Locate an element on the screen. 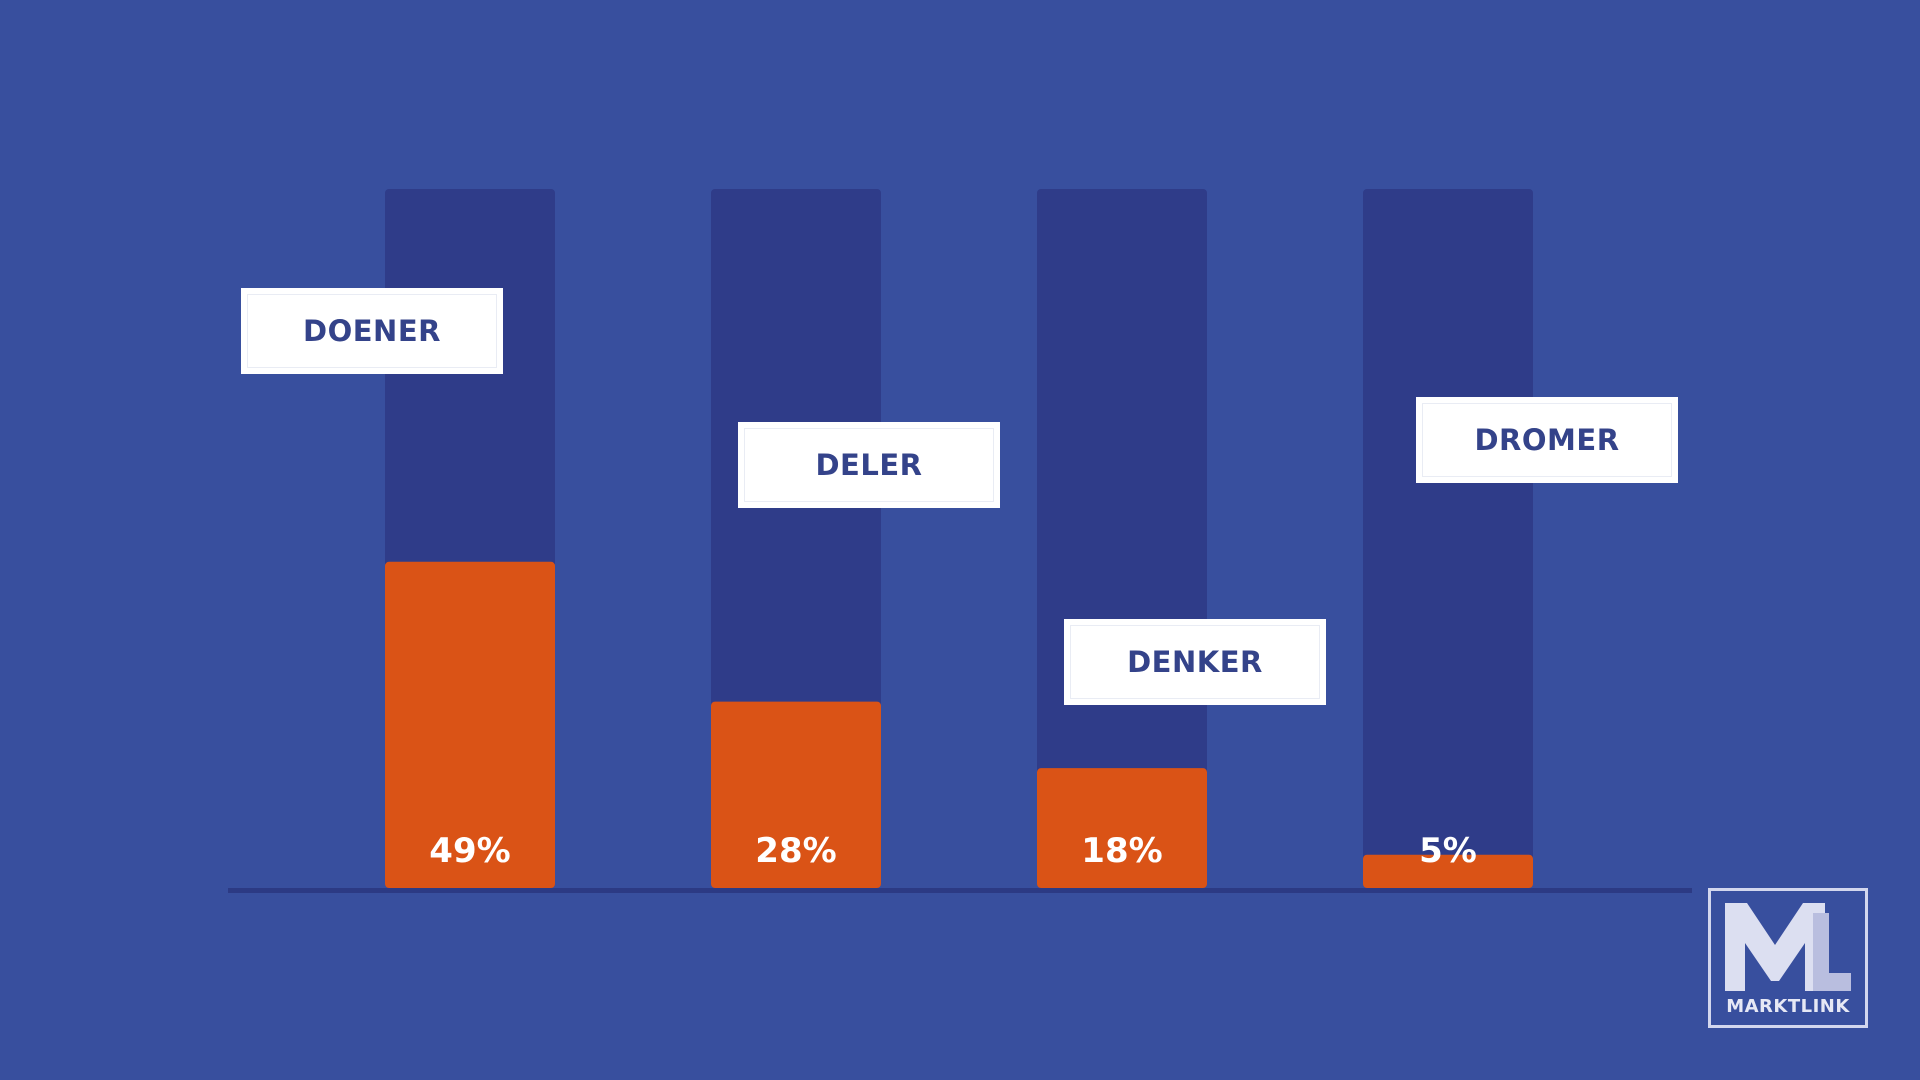 This screenshot has width=1920, height=1080. bar-track-denker is located at coordinates (1122, 538).